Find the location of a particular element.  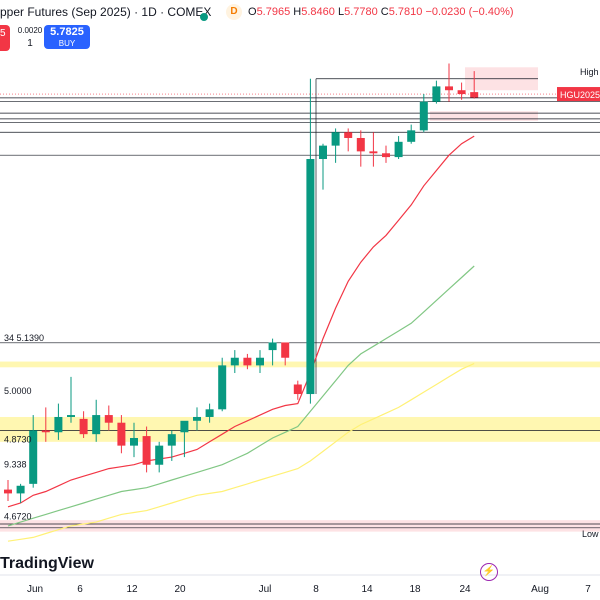

status-dot-green-icon is located at coordinates (204, 17).